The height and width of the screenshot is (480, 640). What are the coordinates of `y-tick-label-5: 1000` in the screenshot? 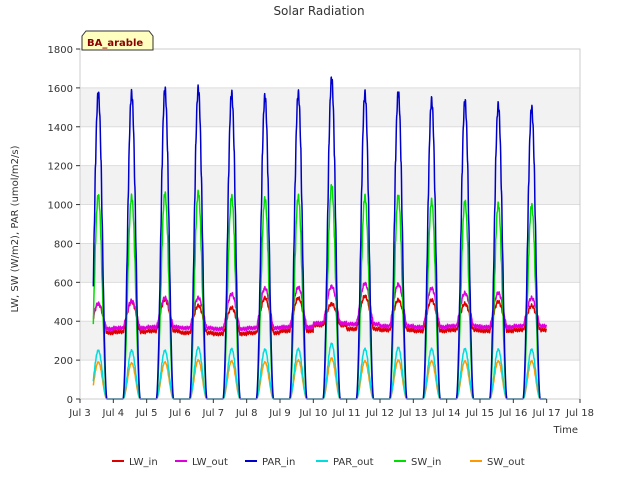 It's located at (60, 206).